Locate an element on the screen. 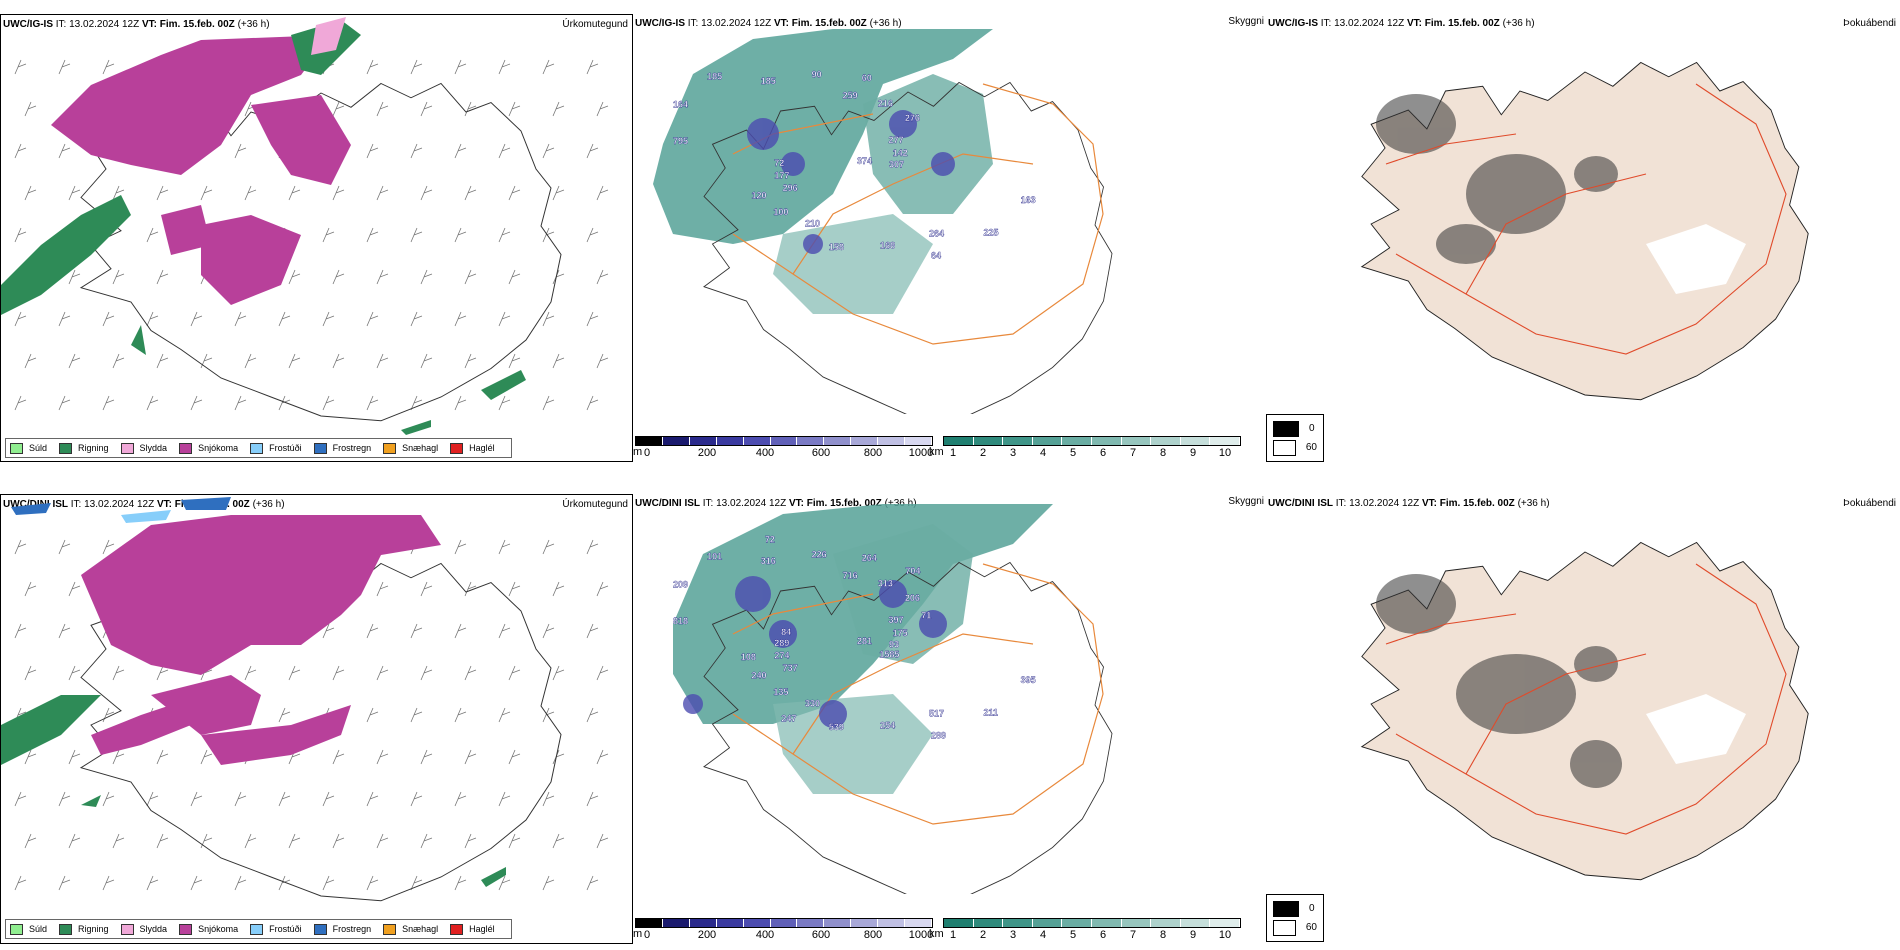 The height and width of the screenshot is (950, 1900). fog-key-row: 0 is located at coordinates (1295, 908).